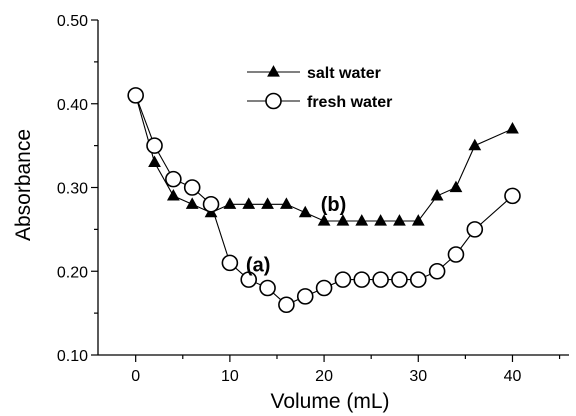 This screenshot has width=576, height=416. Describe the element at coordinates (418, 376) in the screenshot. I see `x-tick-label: 30` at that location.